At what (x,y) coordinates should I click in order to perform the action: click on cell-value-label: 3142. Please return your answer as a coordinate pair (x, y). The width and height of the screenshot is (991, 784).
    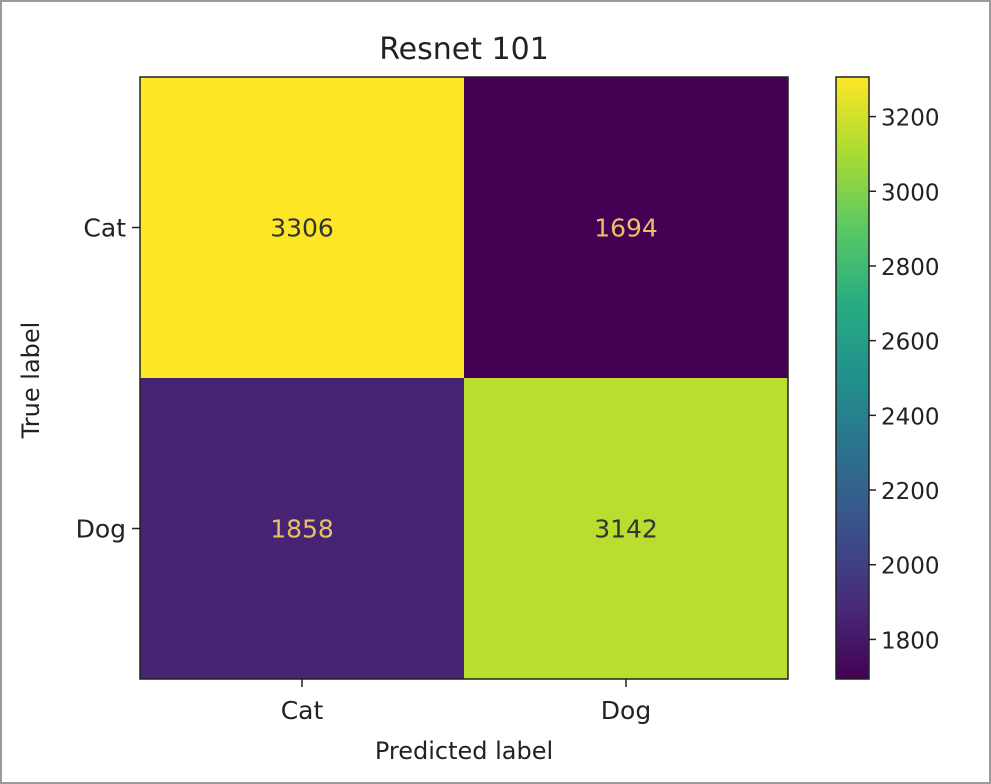
    Looking at the image, I should click on (626, 529).